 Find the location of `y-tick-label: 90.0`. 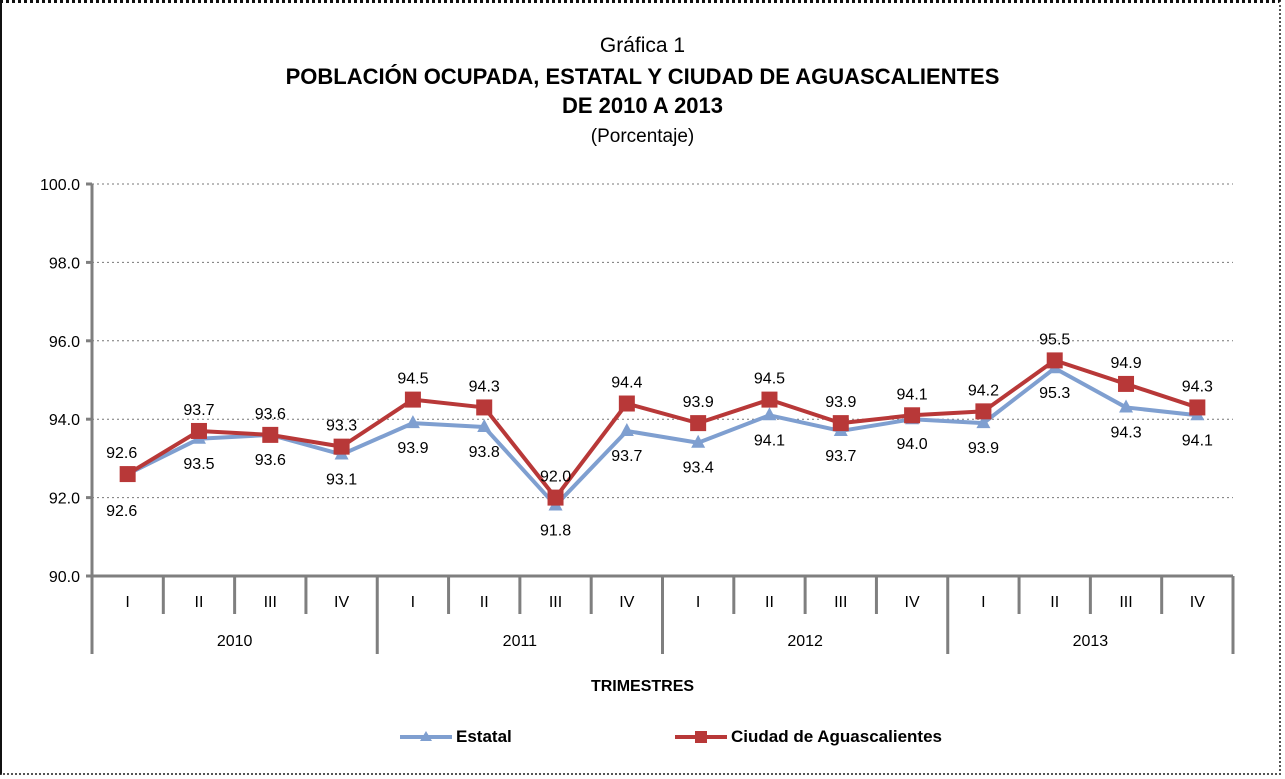

y-tick-label: 90.0 is located at coordinates (64, 577).